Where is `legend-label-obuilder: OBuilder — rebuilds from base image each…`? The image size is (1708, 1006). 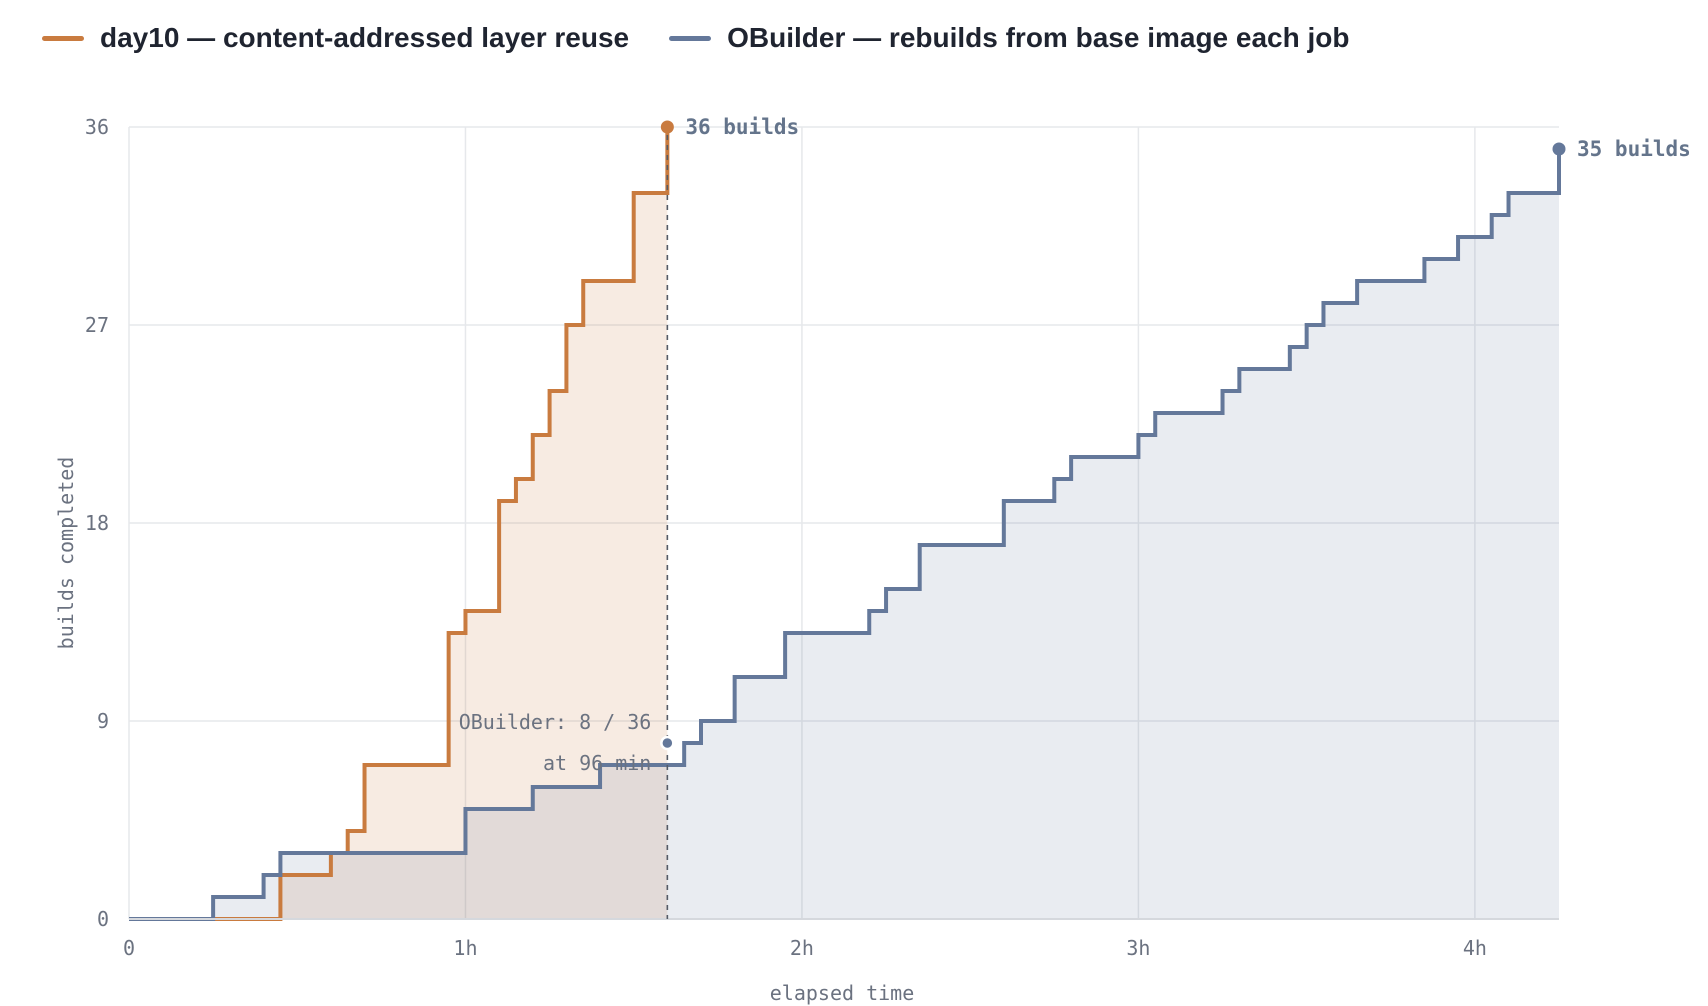 legend-label-obuilder: OBuilder — rebuilds from base image each… is located at coordinates (1038, 37).